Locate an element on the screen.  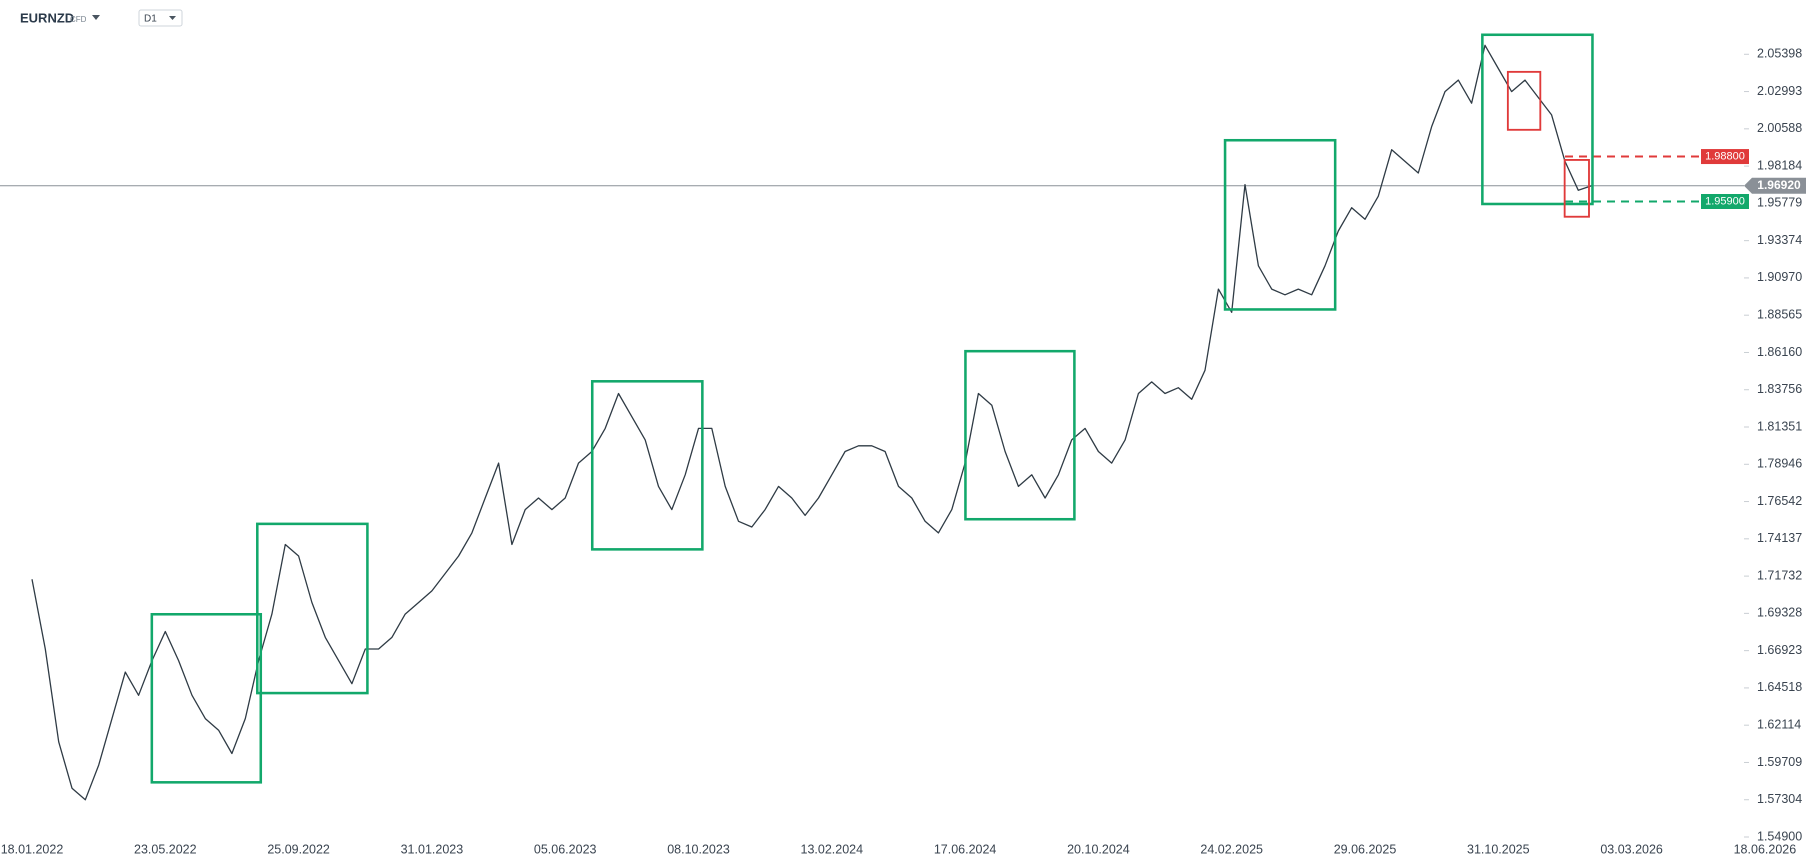
y-tick-label: 1.90970 is located at coordinates (1779, 277).